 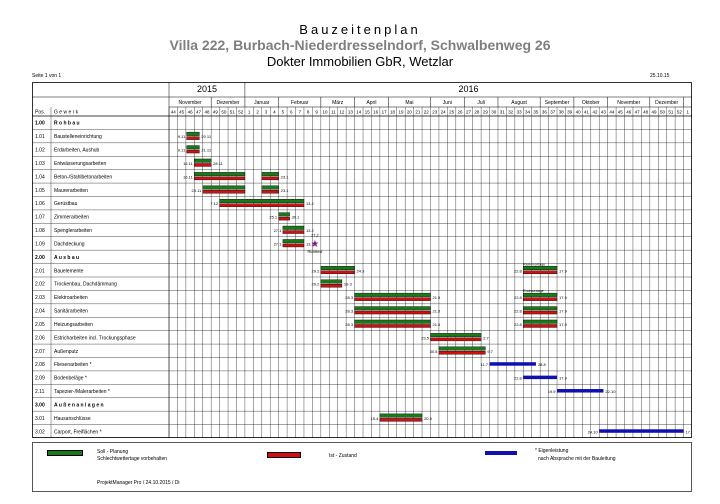 What do you see at coordinates (452, 112) in the screenshot?
I see `week-label: 25` at bounding box center [452, 112].